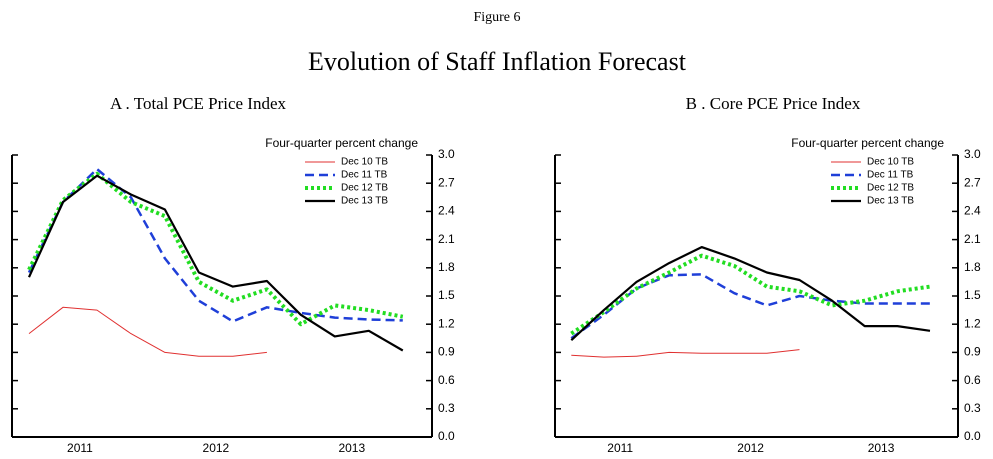  Describe the element at coordinates (497, 61) in the screenshot. I see `figure-title: Evolution of Staff Inflation Forecast` at that location.